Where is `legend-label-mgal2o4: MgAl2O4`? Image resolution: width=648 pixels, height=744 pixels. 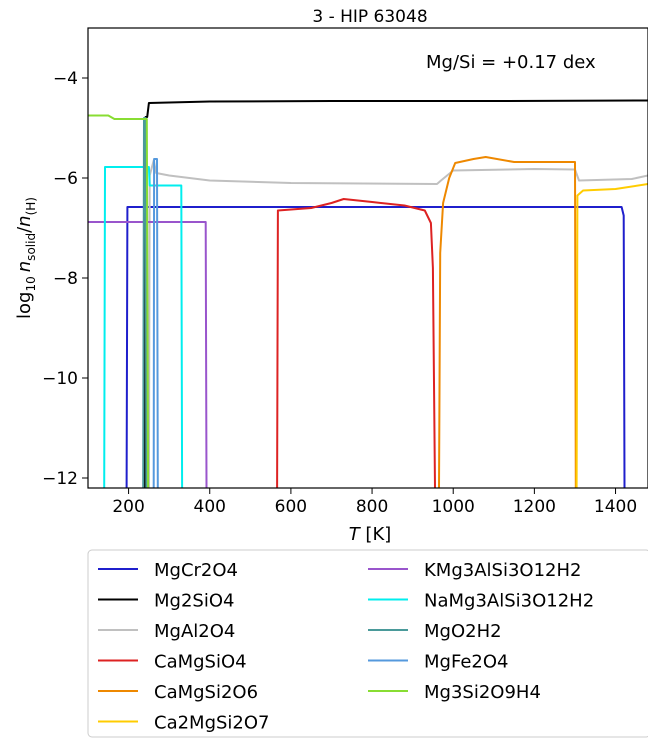 legend-label-mgal2o4: MgAl2O4 is located at coordinates (194, 631).